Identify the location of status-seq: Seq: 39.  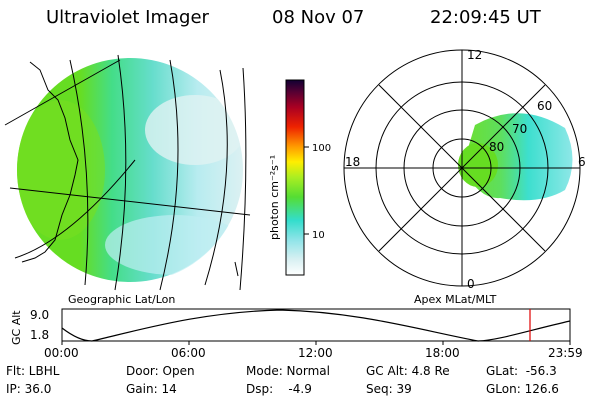
(389, 389).